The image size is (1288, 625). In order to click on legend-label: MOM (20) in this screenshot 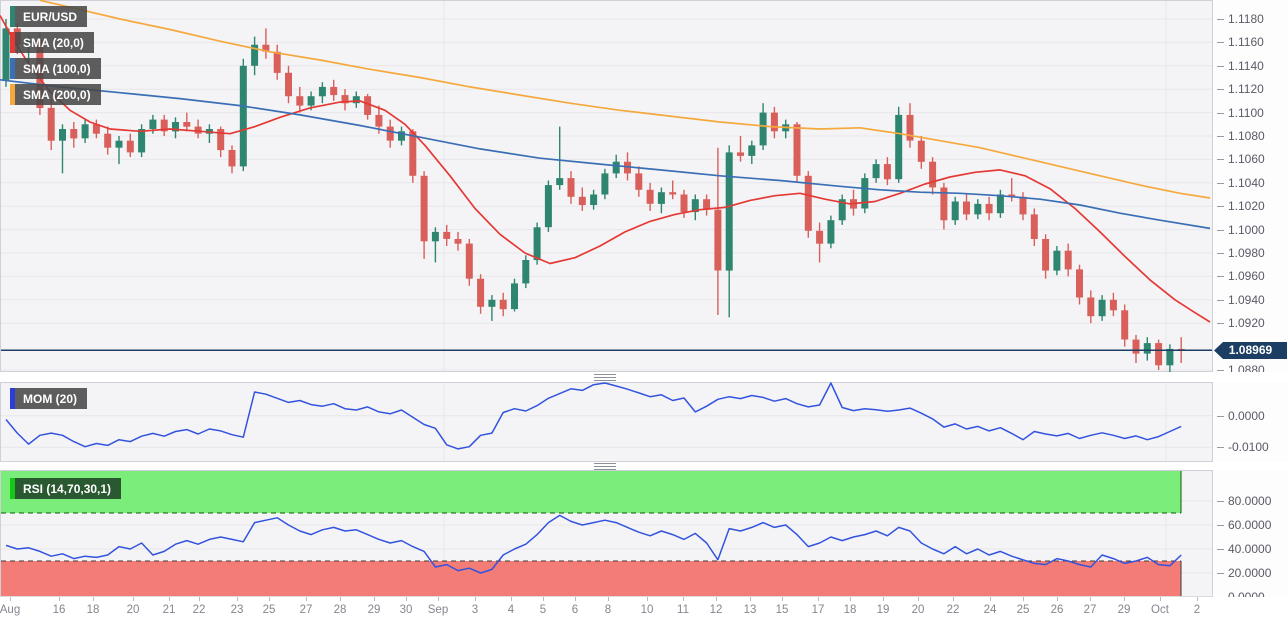, I will do `click(51, 398)`.